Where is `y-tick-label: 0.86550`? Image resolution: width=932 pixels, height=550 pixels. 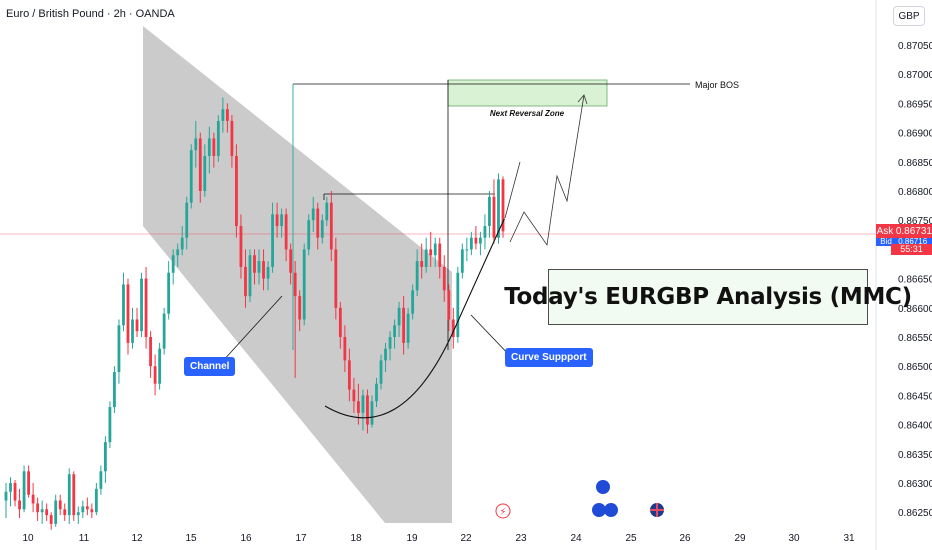
y-tick-label: 0.86550 is located at coordinates (915, 338).